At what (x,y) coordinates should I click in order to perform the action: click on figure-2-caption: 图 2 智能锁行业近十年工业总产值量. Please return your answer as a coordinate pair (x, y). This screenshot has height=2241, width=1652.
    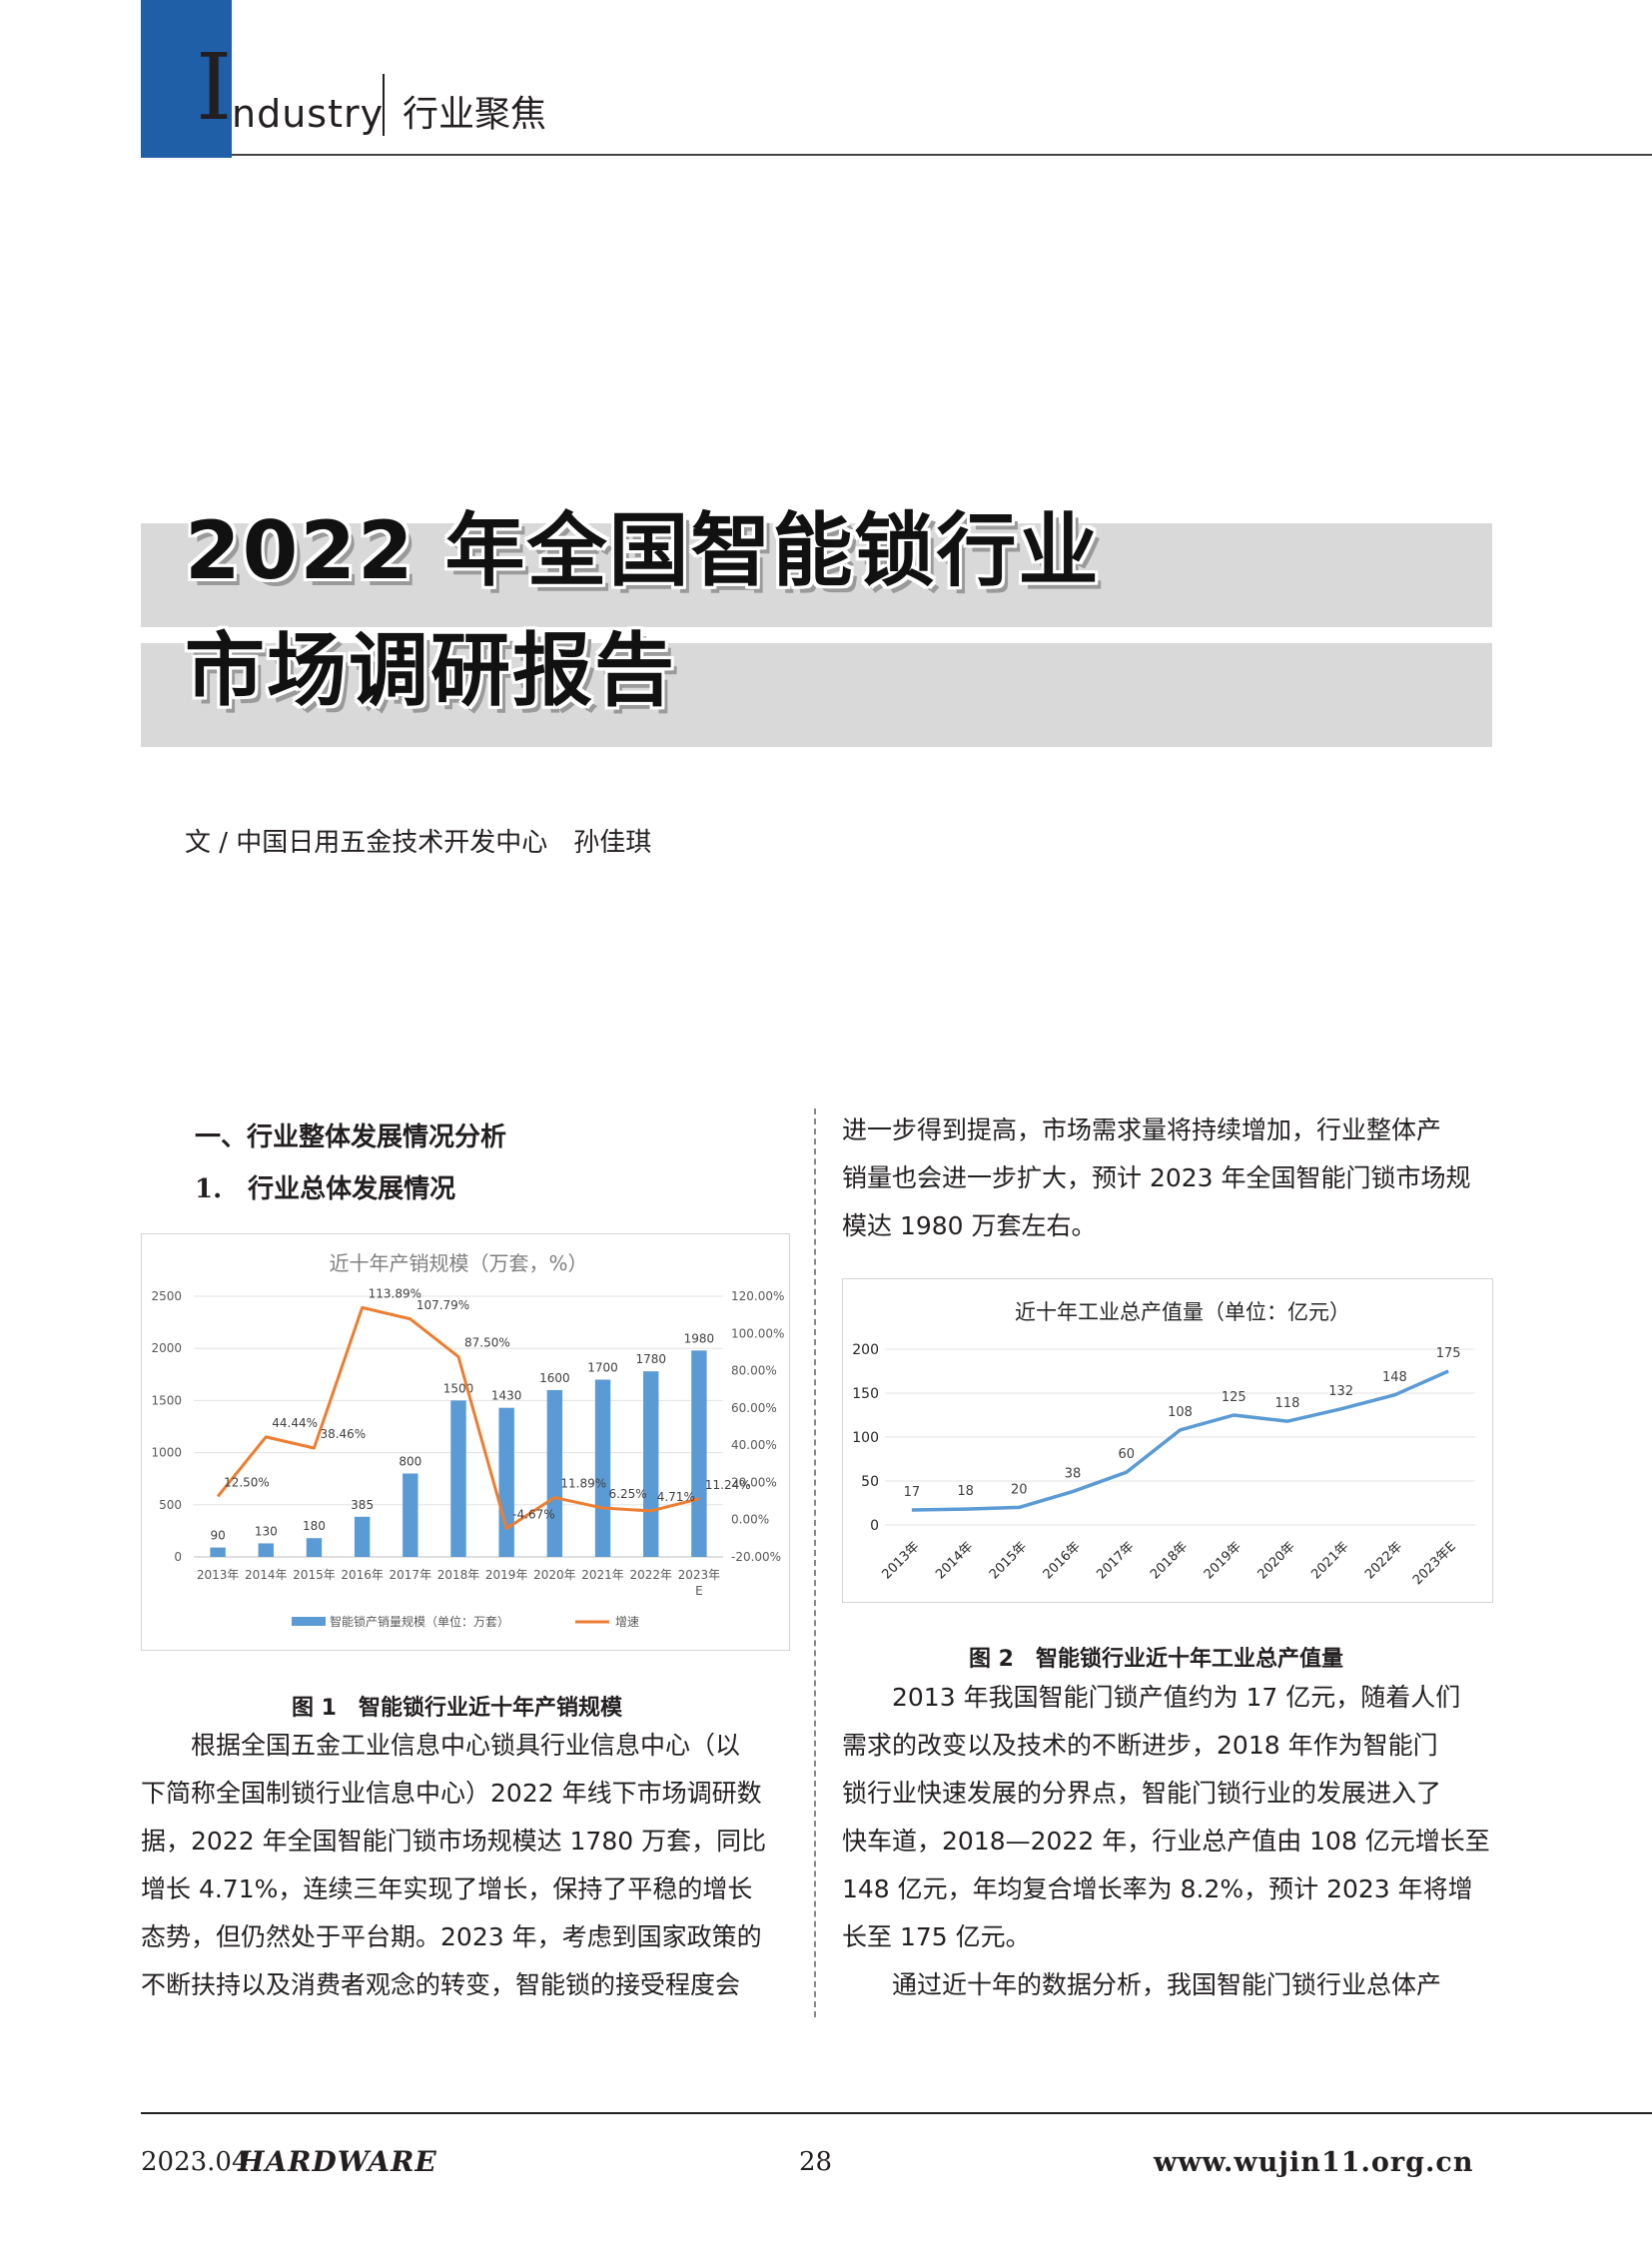
    Looking at the image, I should click on (1156, 1659).